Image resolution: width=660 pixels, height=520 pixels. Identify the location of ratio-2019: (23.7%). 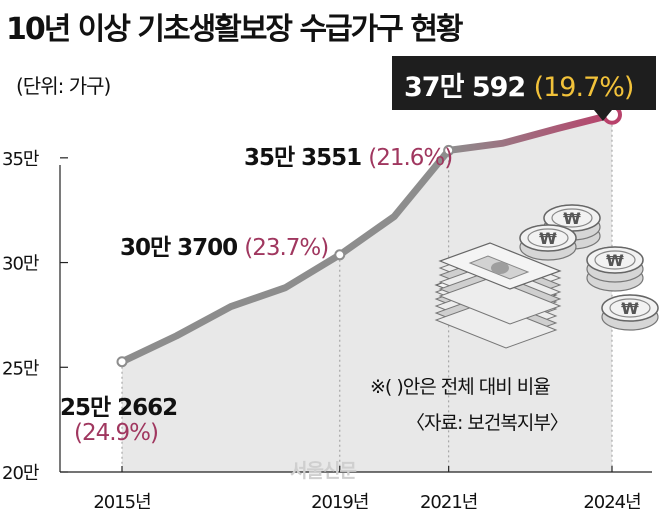
(286, 248).